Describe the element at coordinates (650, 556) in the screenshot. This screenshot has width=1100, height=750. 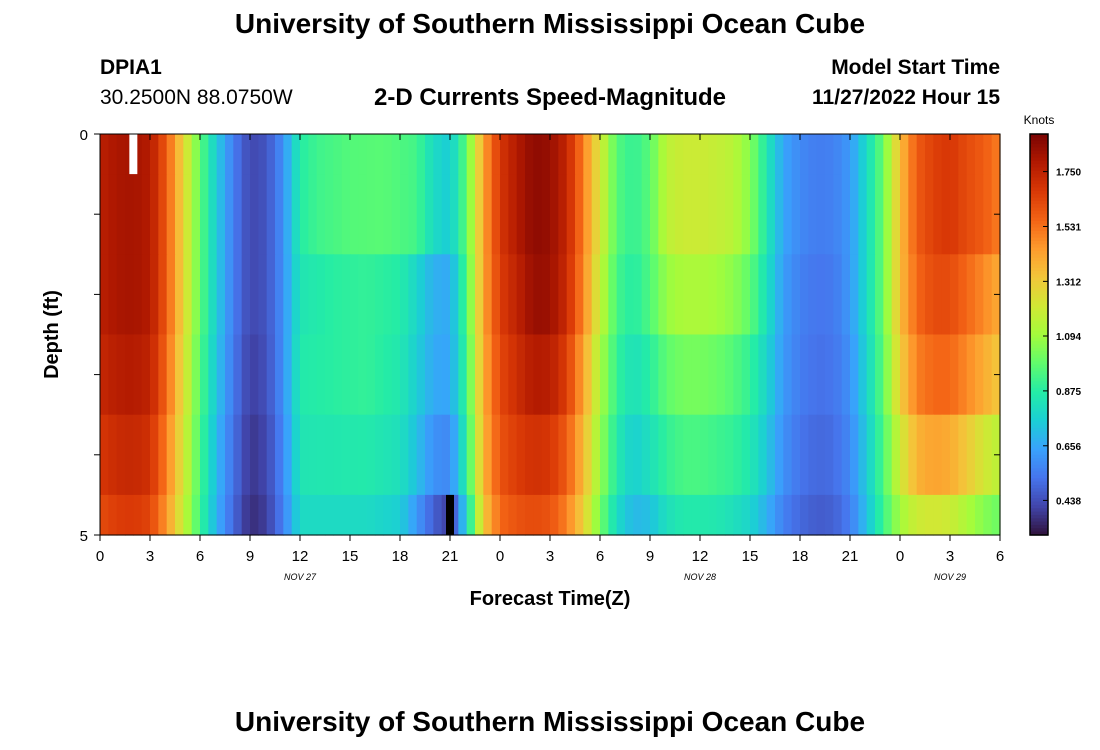
I see `x-tick-label: 9` at that location.